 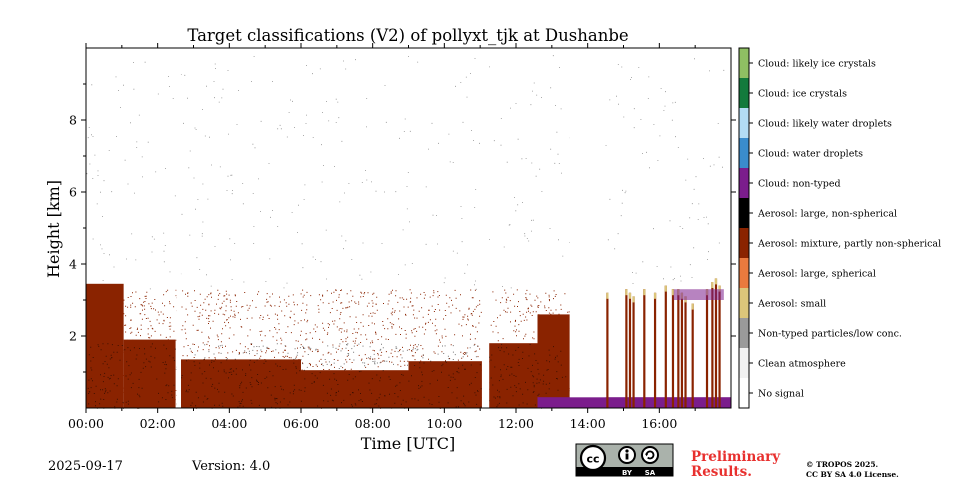 What do you see at coordinates (229, 423) in the screenshot?
I see `x-tick-label: 04:00` at bounding box center [229, 423].